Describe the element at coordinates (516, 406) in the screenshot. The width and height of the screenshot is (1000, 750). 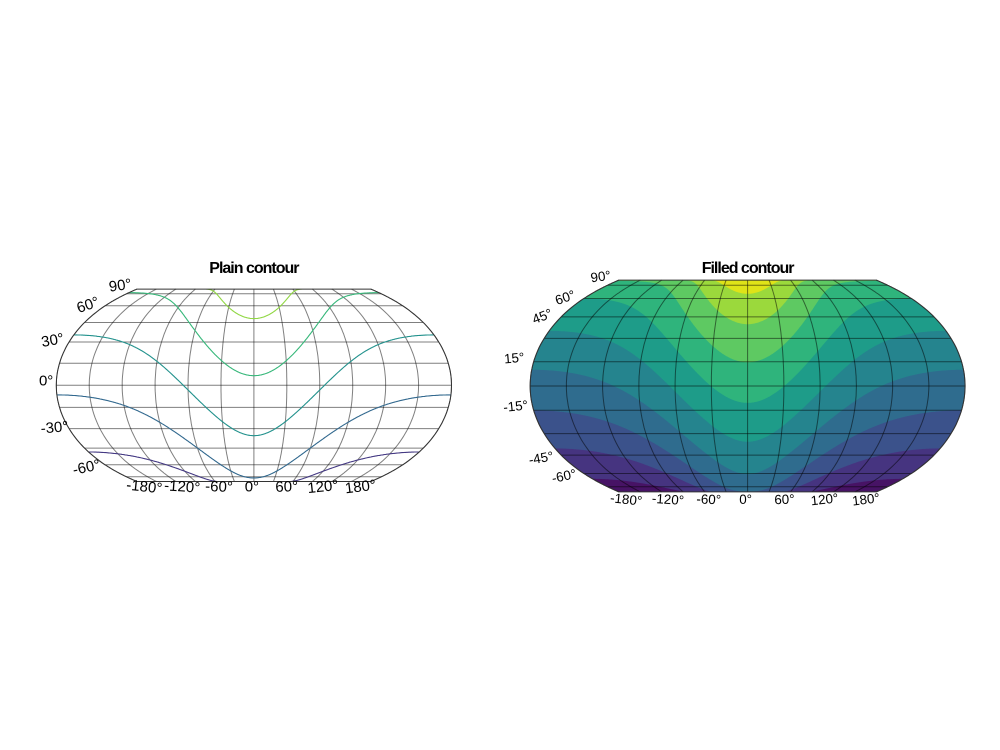
I see `svg-text: -15°` at that location.